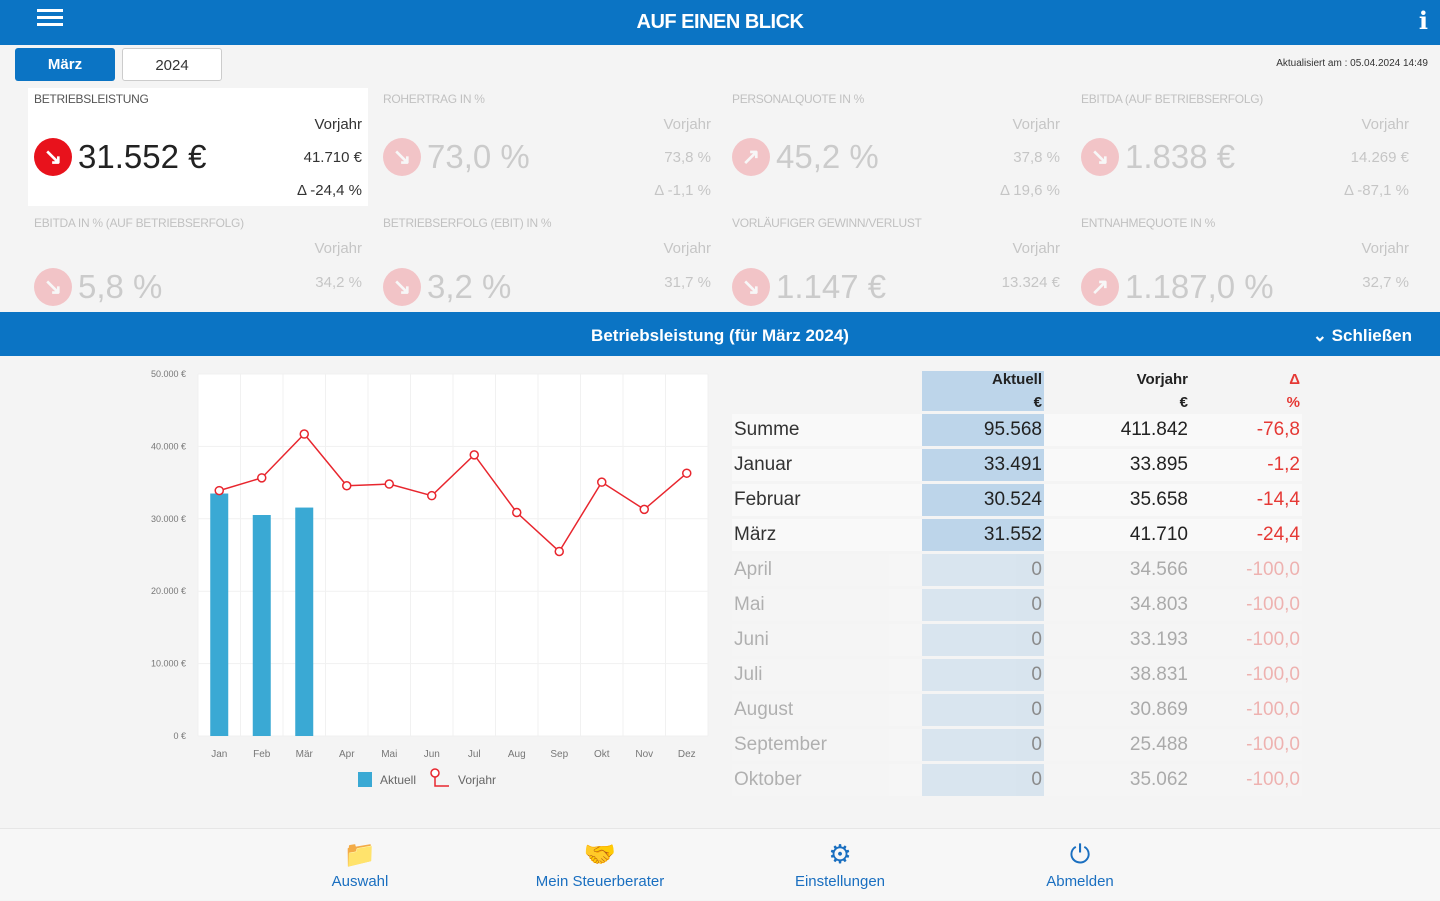  What do you see at coordinates (1362, 335) in the screenshot?
I see `close-button: ⌄ Schließen` at bounding box center [1362, 335].